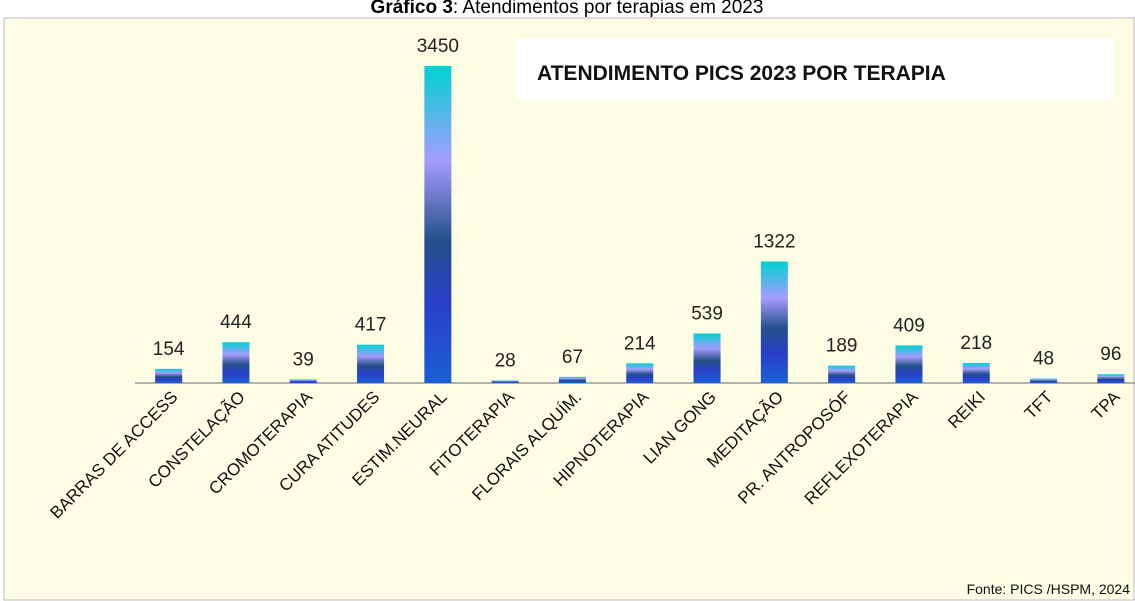 The width and height of the screenshot is (1135, 601). What do you see at coordinates (303, 359) in the screenshot?
I see `data-label: 39` at bounding box center [303, 359].